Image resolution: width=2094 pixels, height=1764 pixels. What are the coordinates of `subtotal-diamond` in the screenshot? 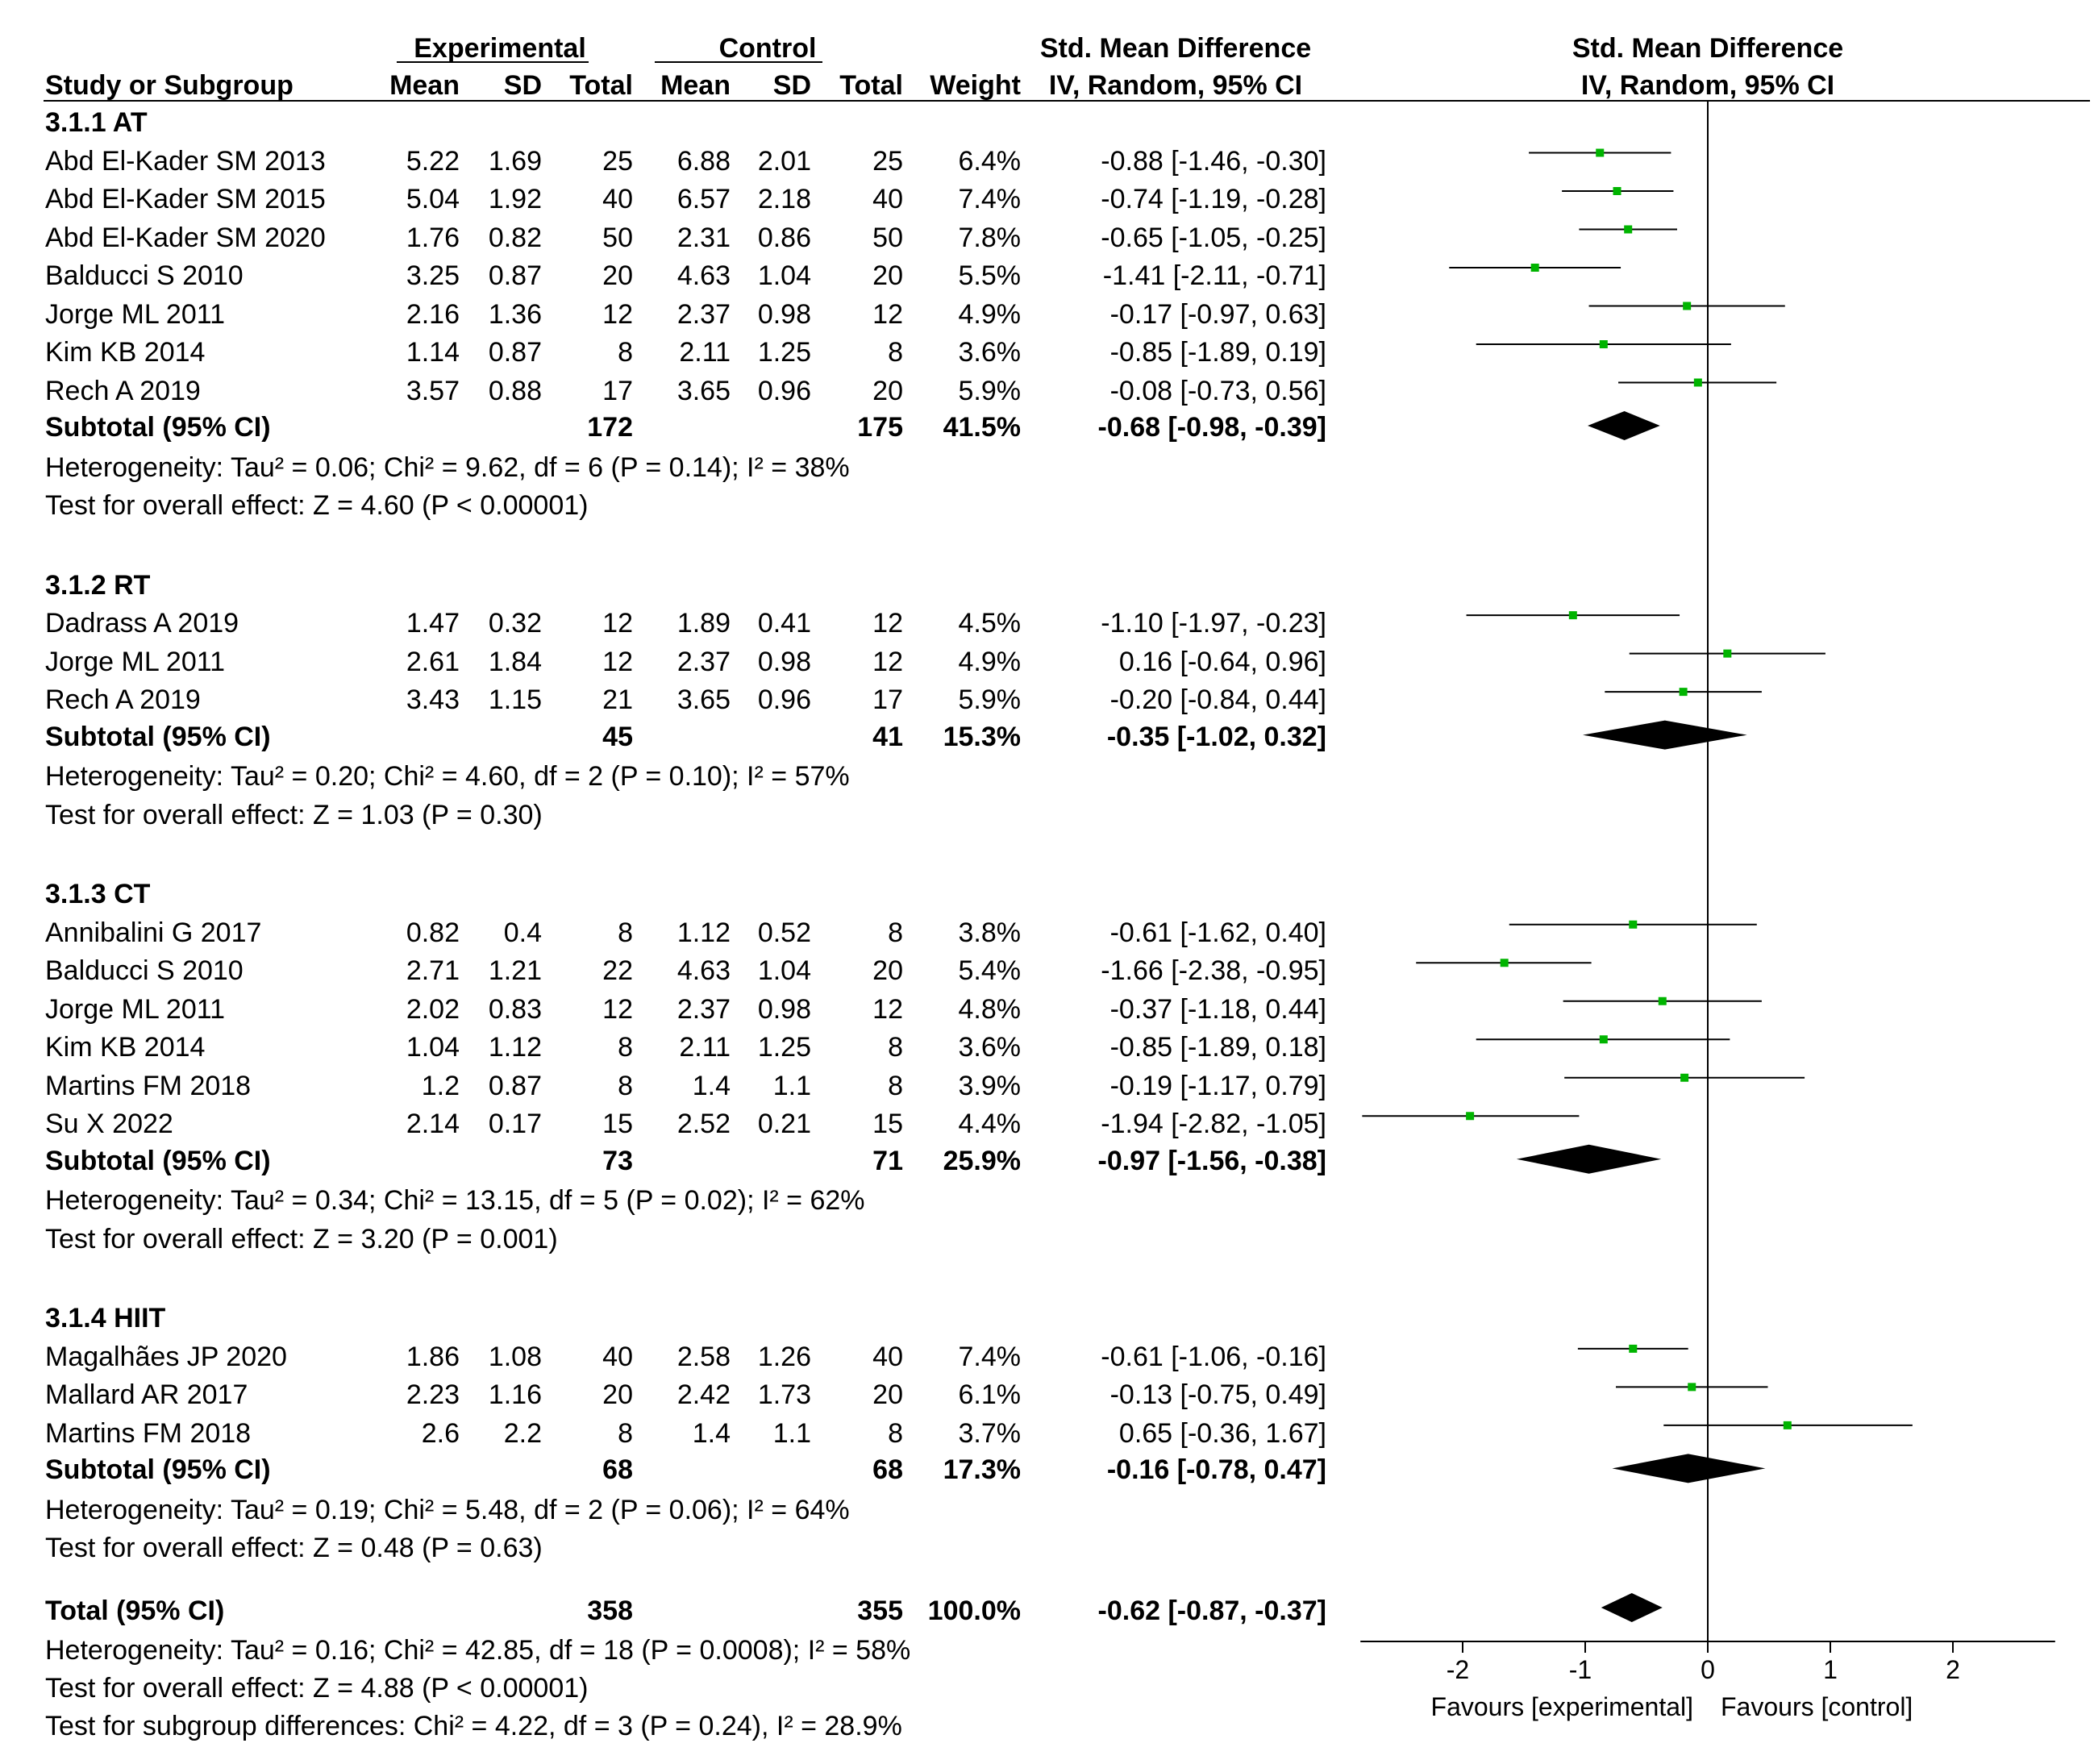 It's located at (1689, 1468).